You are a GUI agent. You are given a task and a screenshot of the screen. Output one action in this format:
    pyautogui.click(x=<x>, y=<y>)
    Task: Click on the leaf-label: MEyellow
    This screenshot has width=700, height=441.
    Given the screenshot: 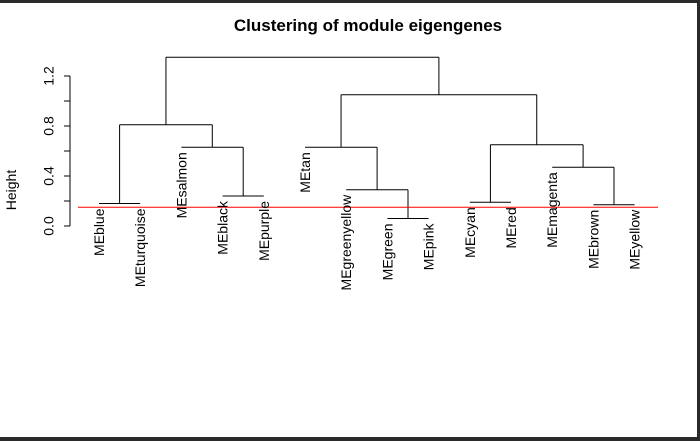 What is the action you would take?
    pyautogui.click(x=635, y=239)
    